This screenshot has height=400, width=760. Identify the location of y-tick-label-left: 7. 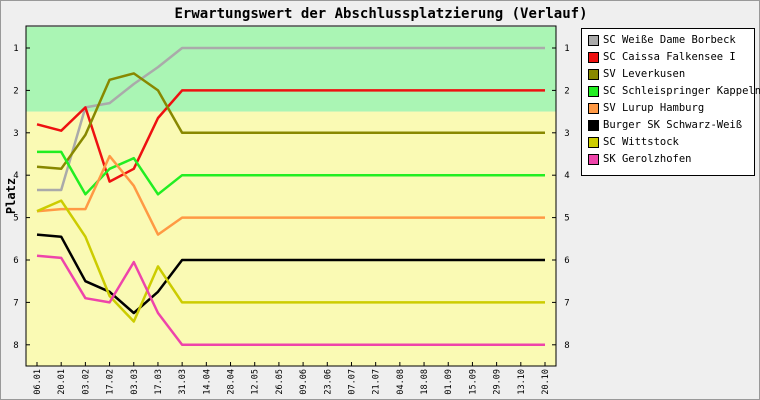
(15, 303).